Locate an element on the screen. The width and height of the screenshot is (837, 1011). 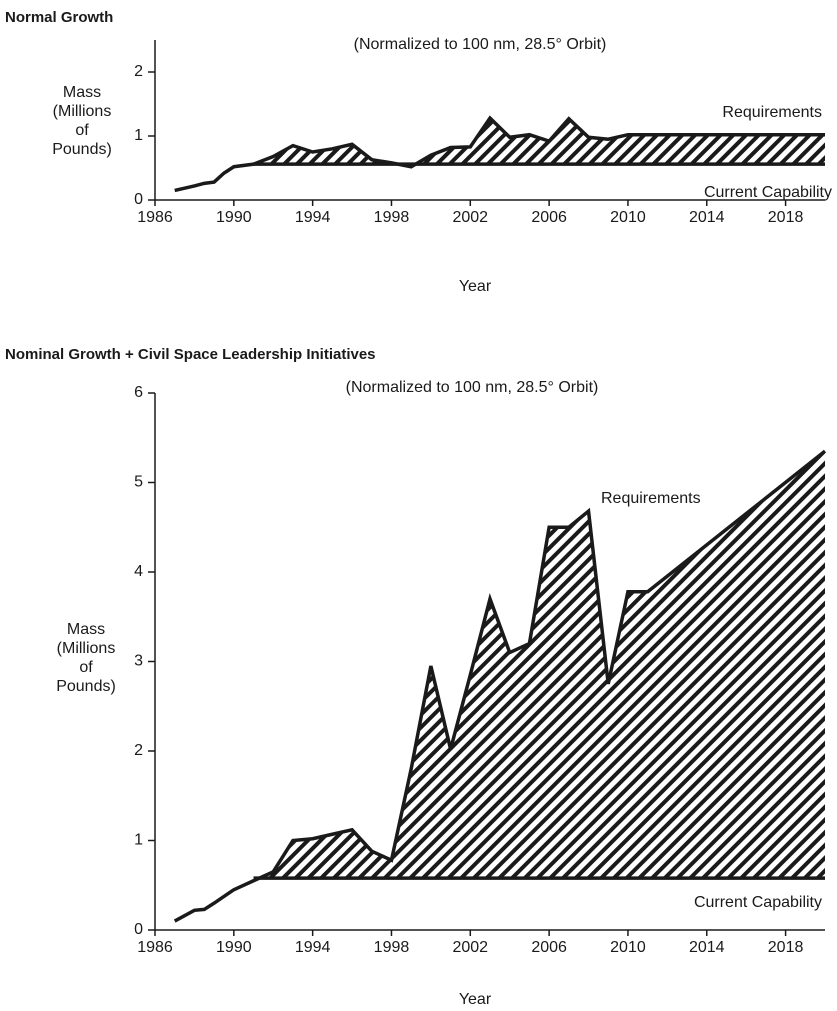
hatched-area is located at coordinates (539, 141).